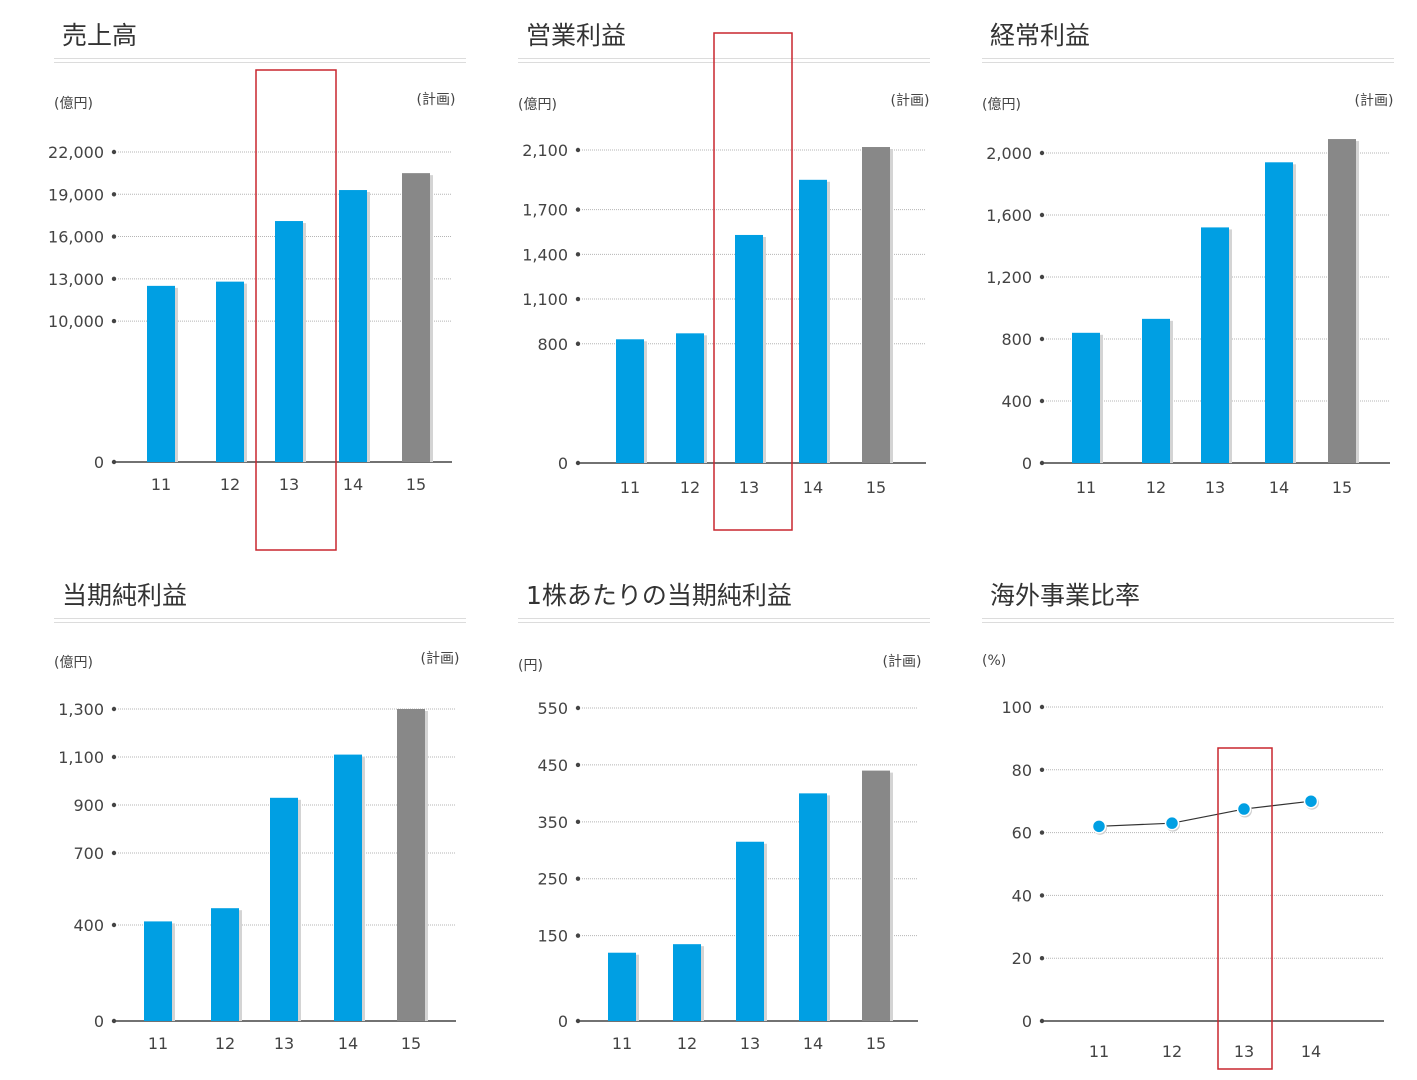  Describe the element at coordinates (1040, 35) in the screenshot. I see `chart-title: 経常利益` at that location.